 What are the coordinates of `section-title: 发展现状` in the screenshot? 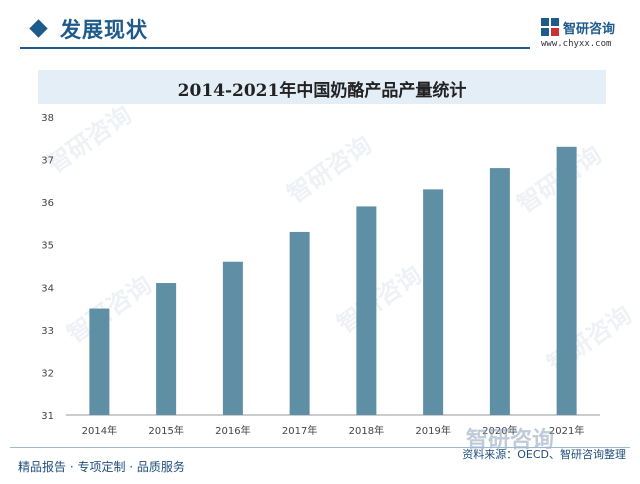 It's located at (104, 30).